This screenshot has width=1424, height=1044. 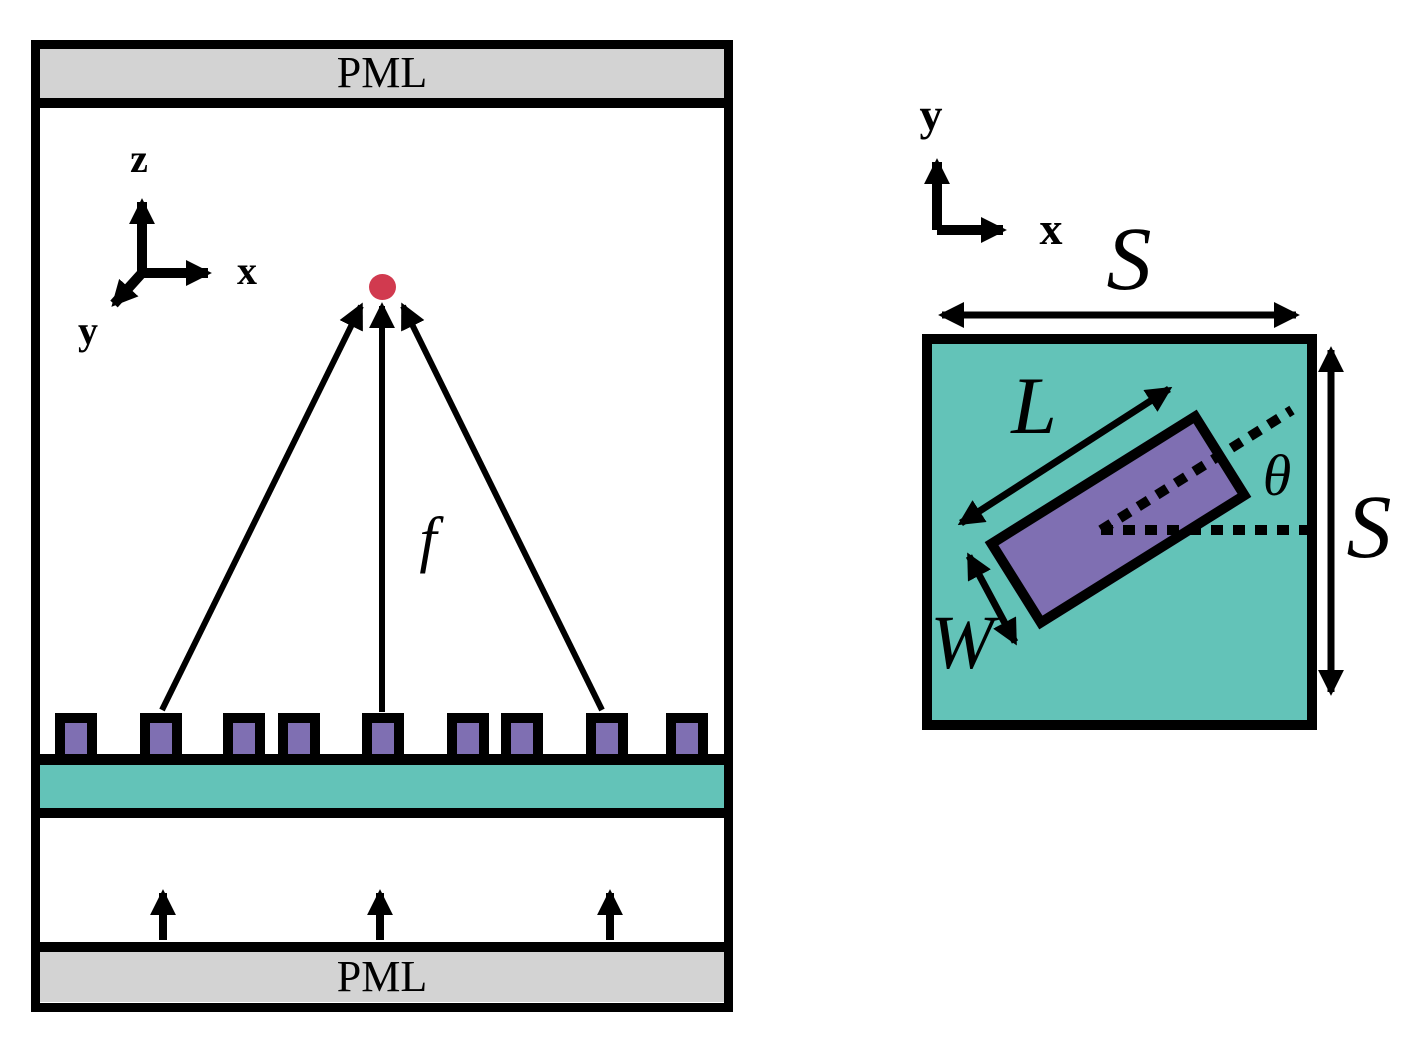 What do you see at coordinates (1129, 259) in the screenshot?
I see `period-label-top: S` at bounding box center [1129, 259].